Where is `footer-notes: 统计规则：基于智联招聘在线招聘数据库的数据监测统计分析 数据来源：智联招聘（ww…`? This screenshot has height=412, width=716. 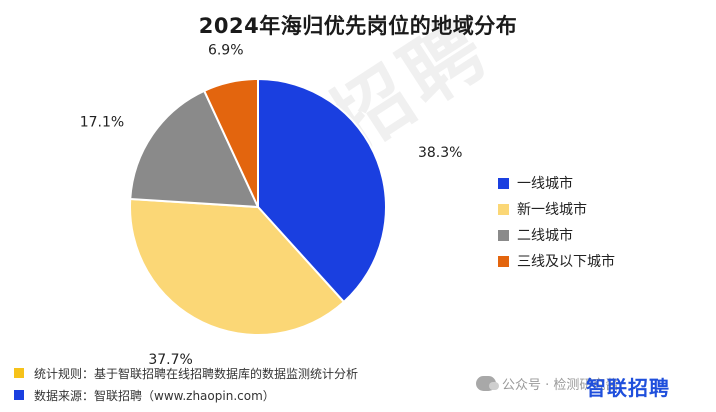 footer-notes: 统计规则：基于智联招聘在线招聘数据库的数据监测统计分析 数据来源：智联招聘（ww… is located at coordinates (186, 384).